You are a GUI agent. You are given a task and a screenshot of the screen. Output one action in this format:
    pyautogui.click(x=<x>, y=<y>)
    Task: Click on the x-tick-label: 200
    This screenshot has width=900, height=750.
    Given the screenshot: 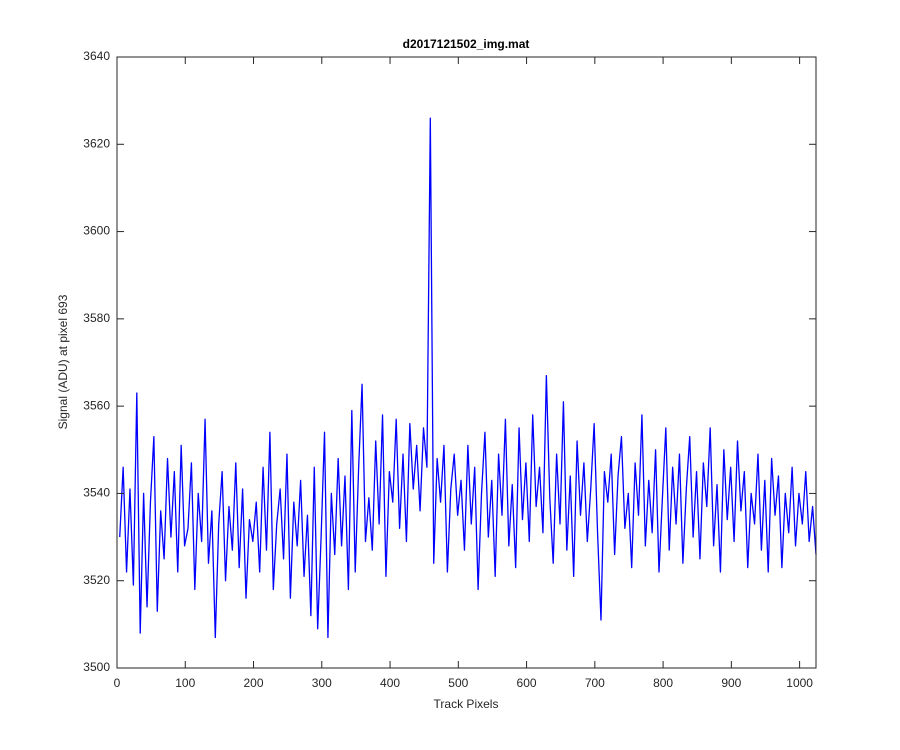 What is the action you would take?
    pyautogui.click(x=254, y=683)
    